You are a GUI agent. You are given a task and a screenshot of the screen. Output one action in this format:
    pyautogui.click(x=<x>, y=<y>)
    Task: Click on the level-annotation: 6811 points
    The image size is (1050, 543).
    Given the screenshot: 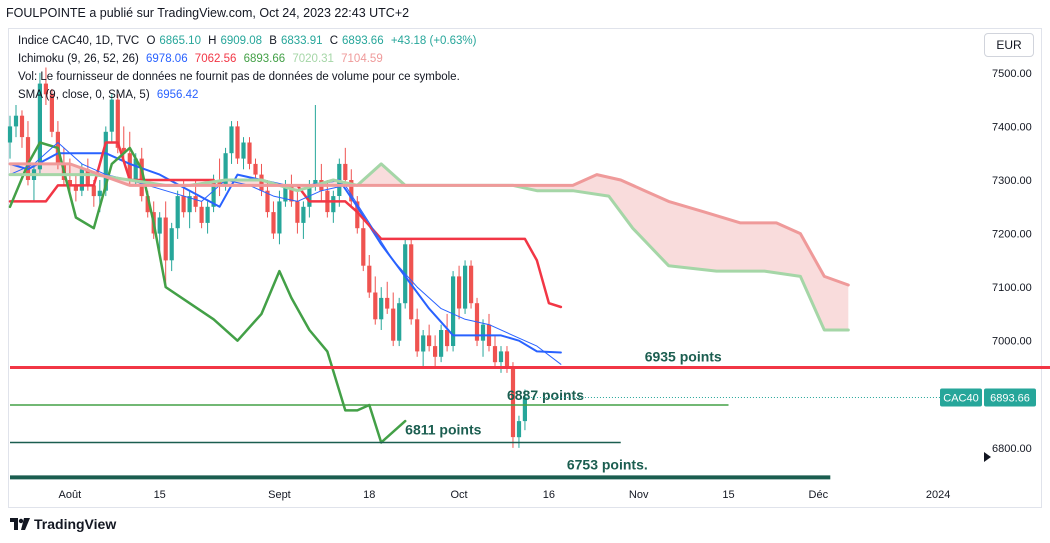 What is the action you would take?
    pyautogui.click(x=443, y=430)
    